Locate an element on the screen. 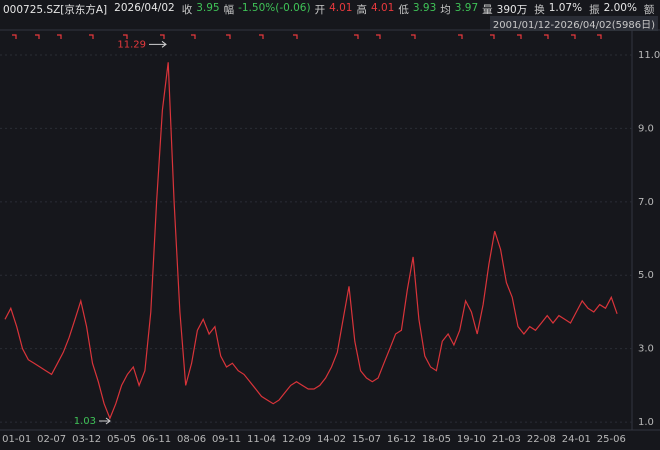  close: 3.95 is located at coordinates (208, 8).